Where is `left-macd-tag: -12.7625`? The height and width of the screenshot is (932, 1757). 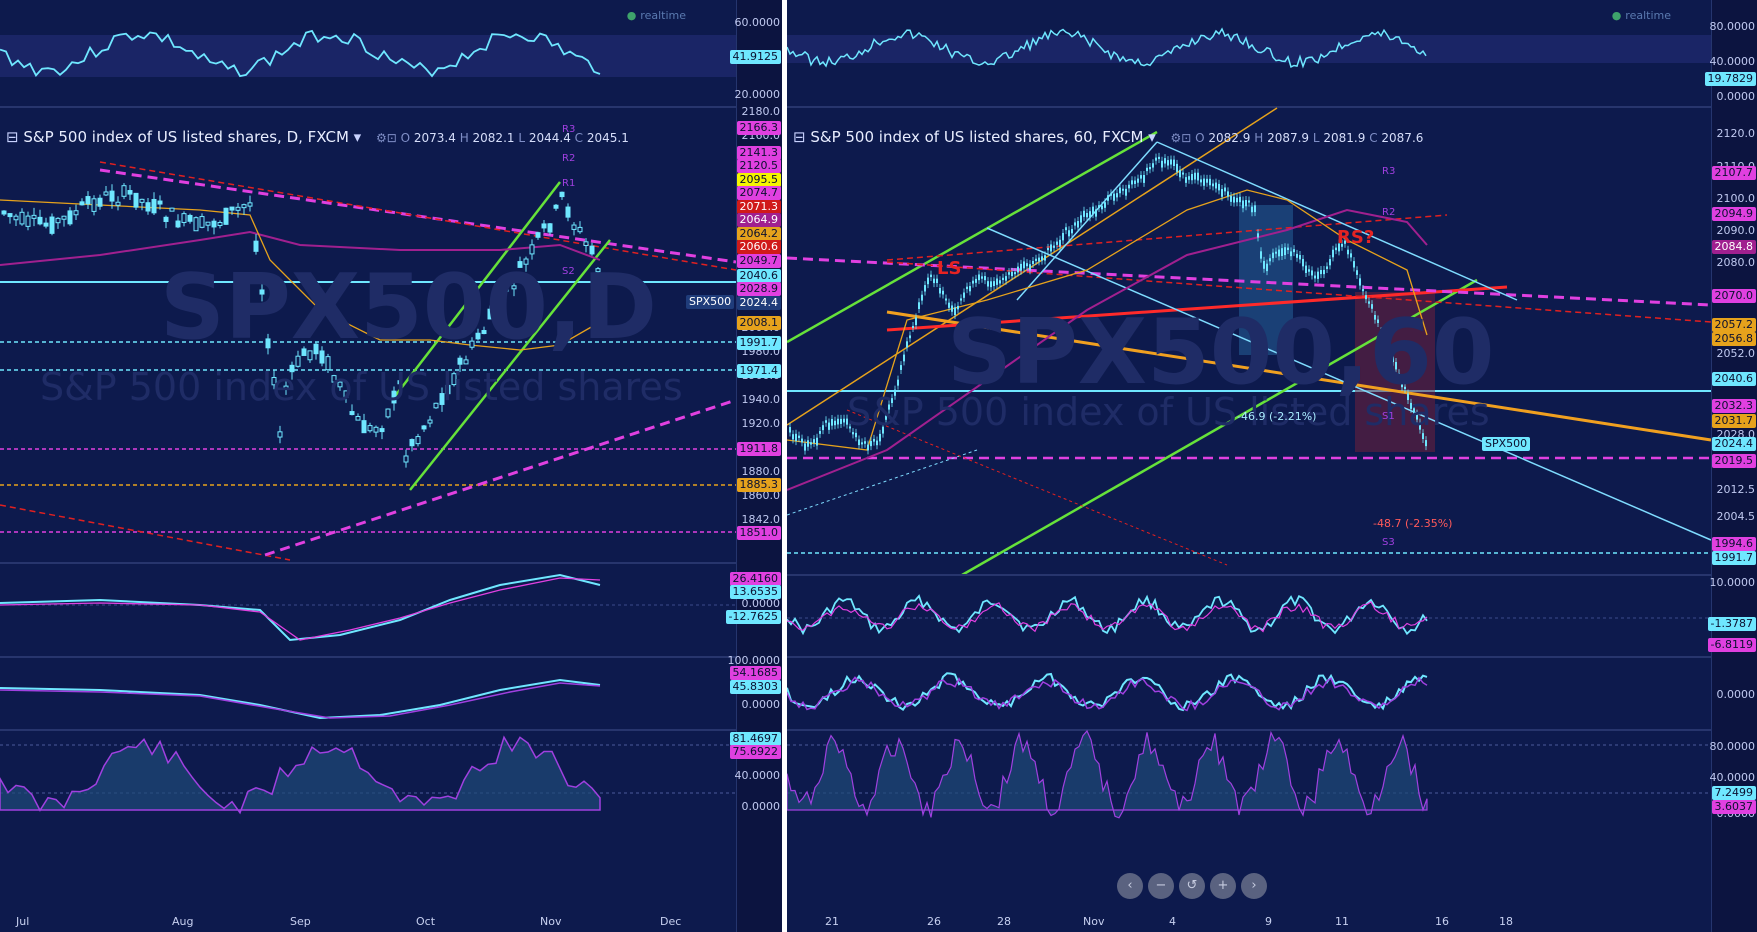
left-macd-tag: -12.7625 is located at coordinates (753, 617).